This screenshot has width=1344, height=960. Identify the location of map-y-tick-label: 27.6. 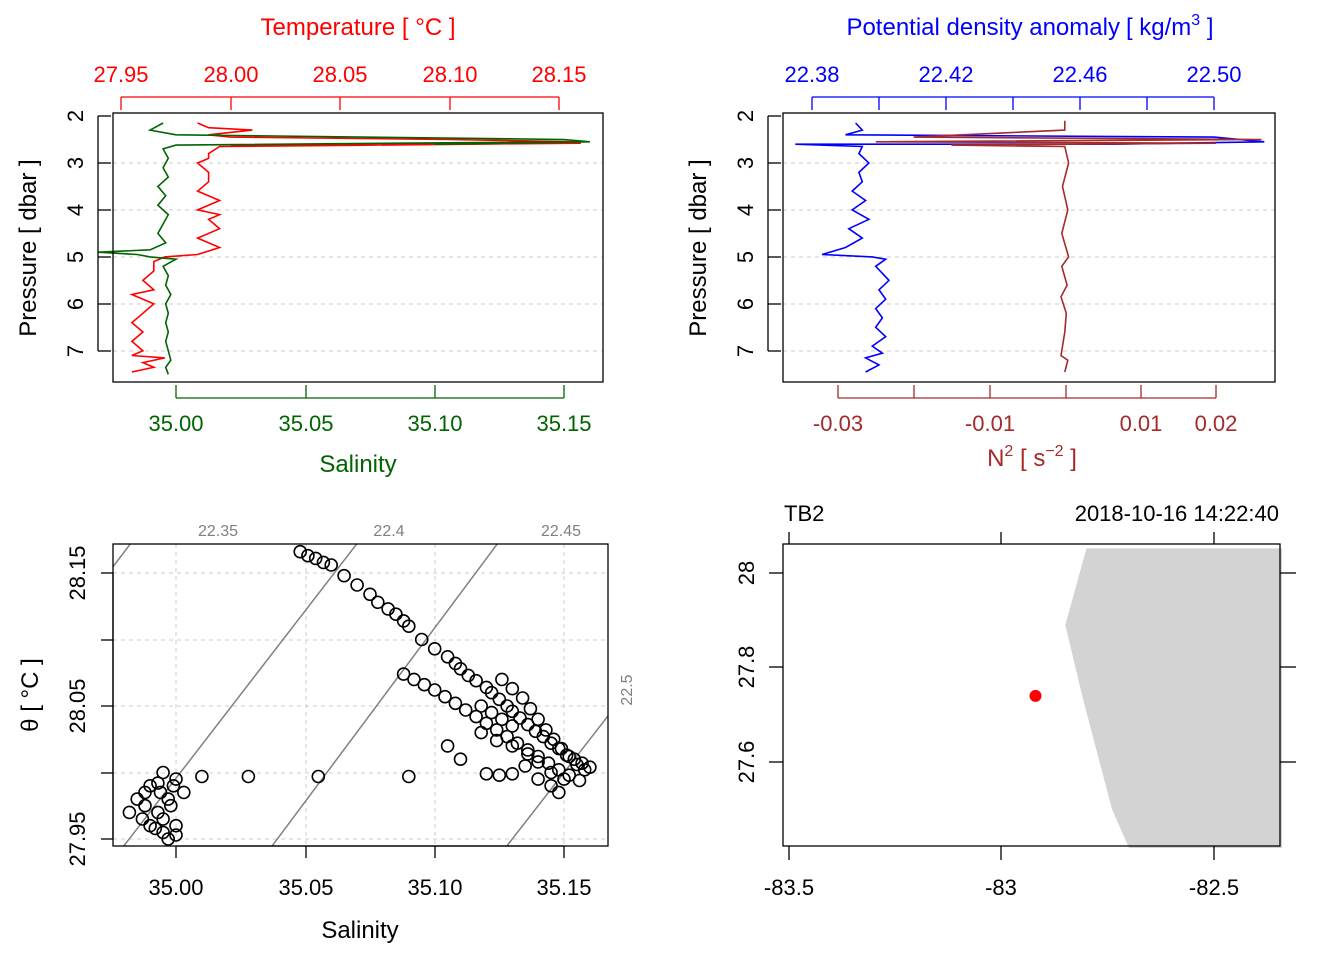
(746, 762).